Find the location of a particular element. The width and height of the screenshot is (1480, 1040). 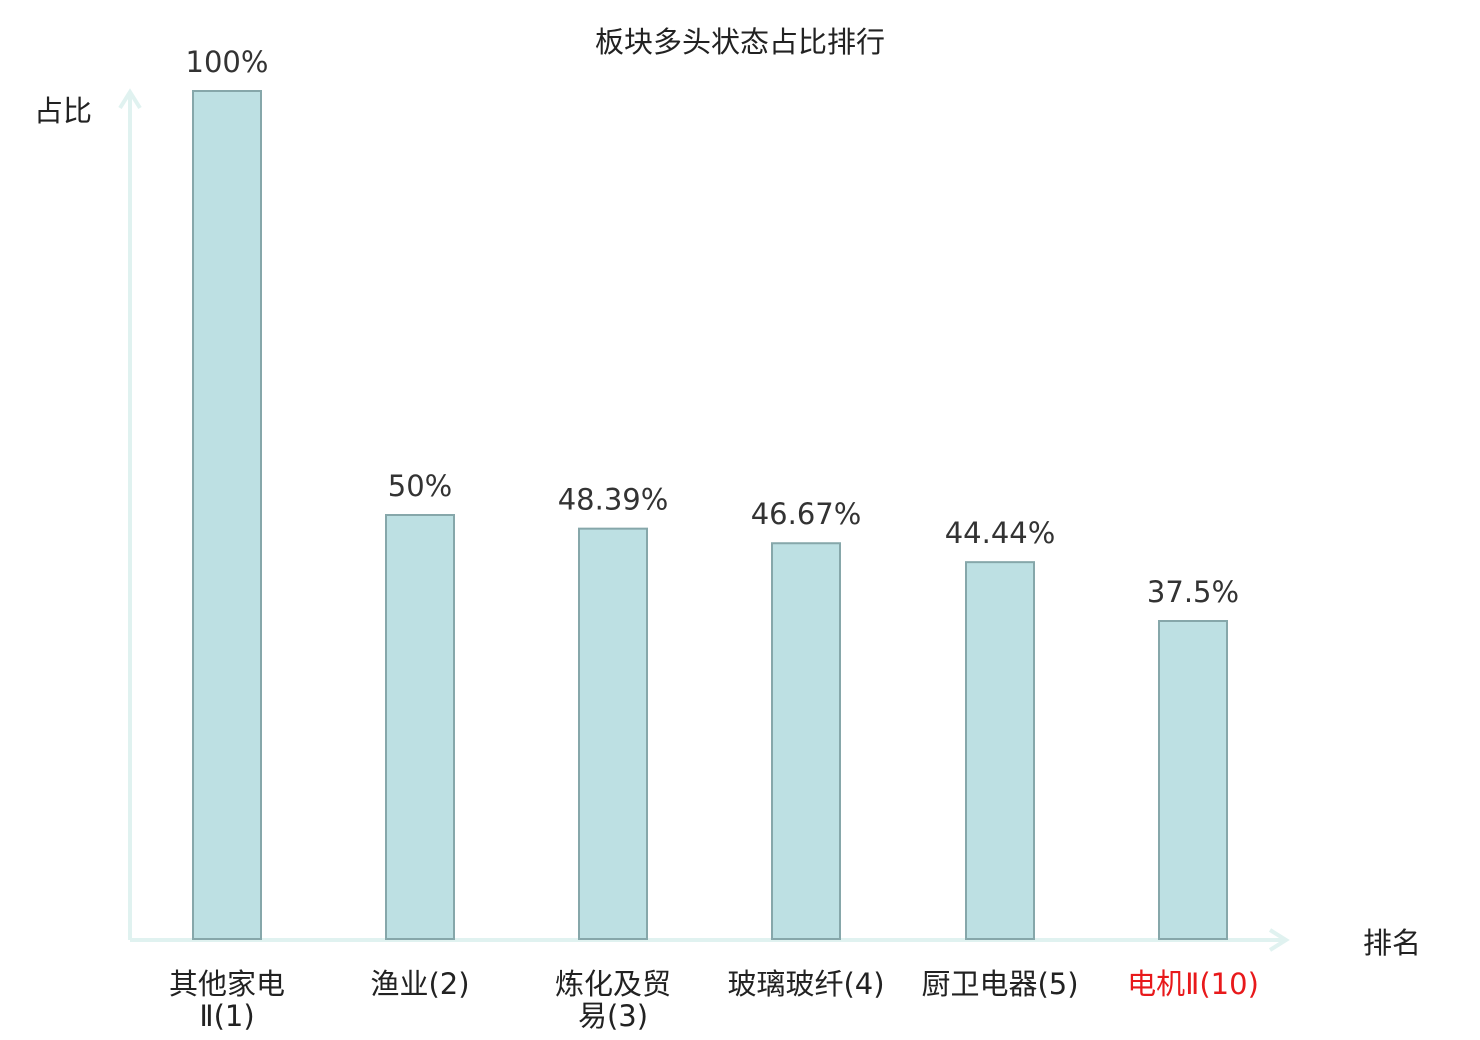

data-label: 44.44% is located at coordinates (1000, 533).